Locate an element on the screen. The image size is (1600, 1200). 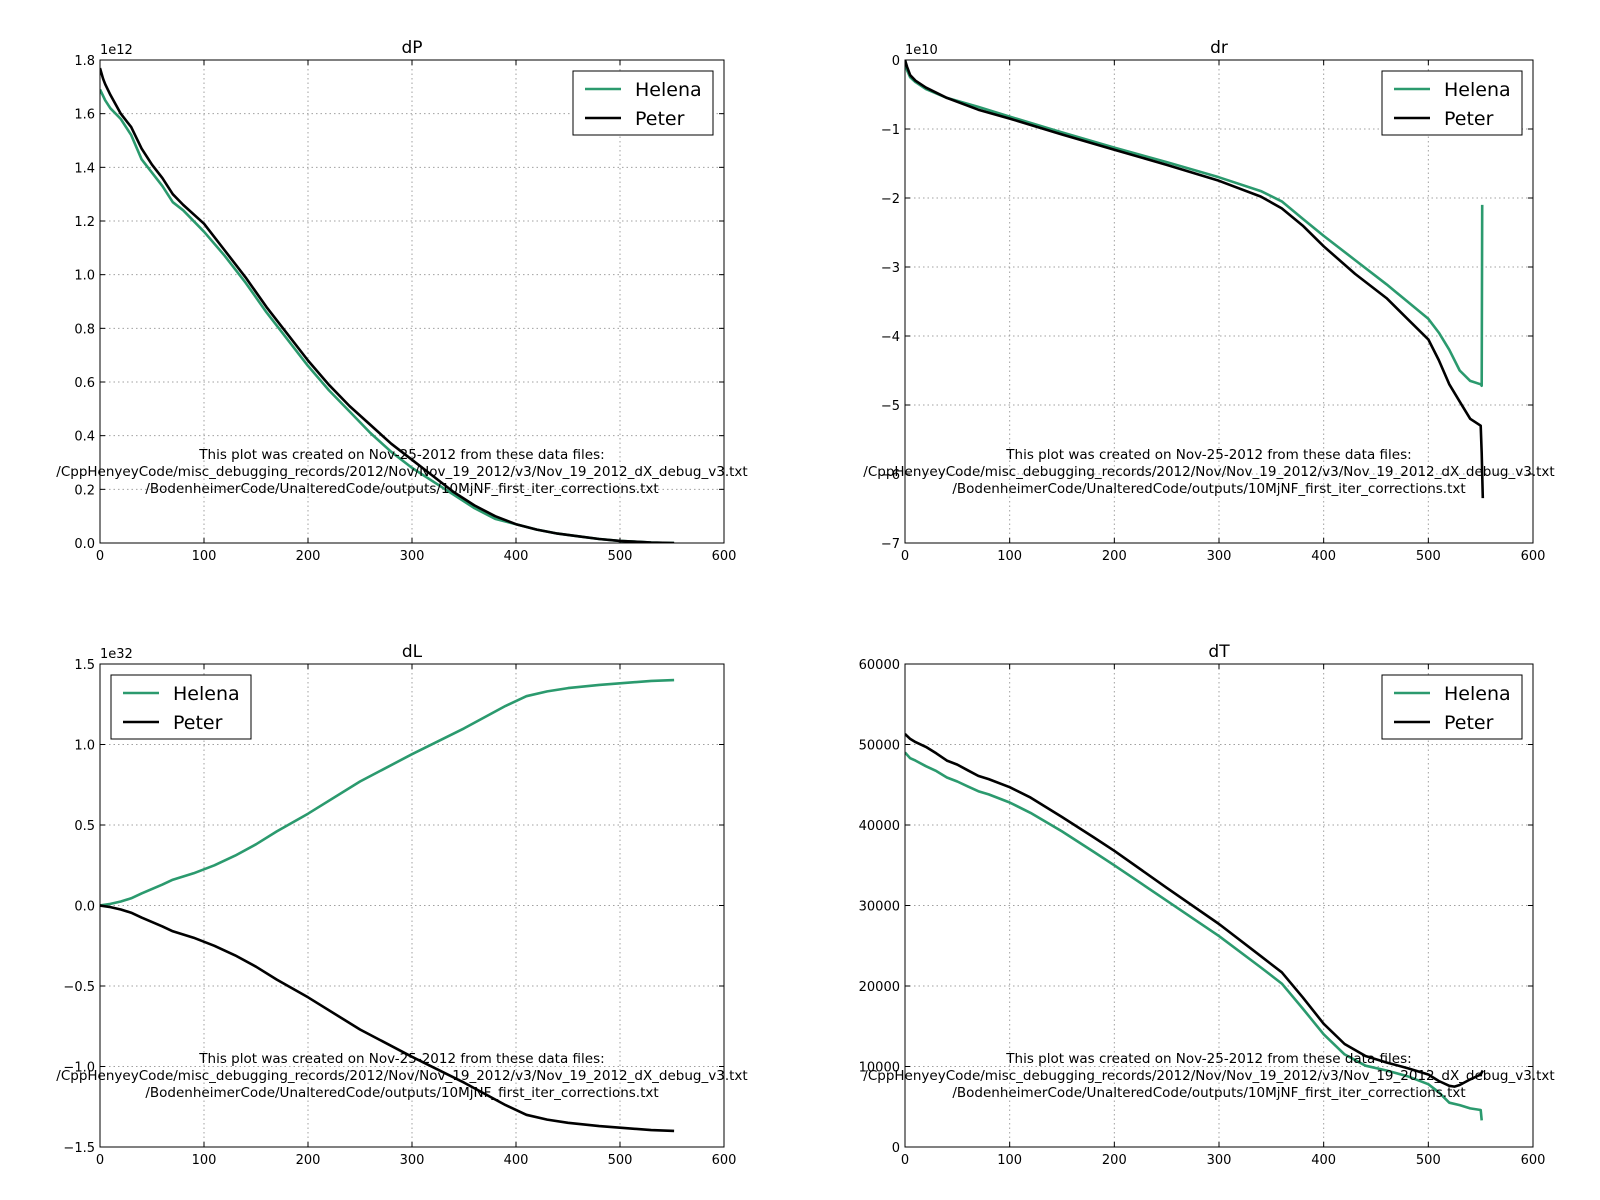
y-tick-label: 50000 is located at coordinates (879, 746).